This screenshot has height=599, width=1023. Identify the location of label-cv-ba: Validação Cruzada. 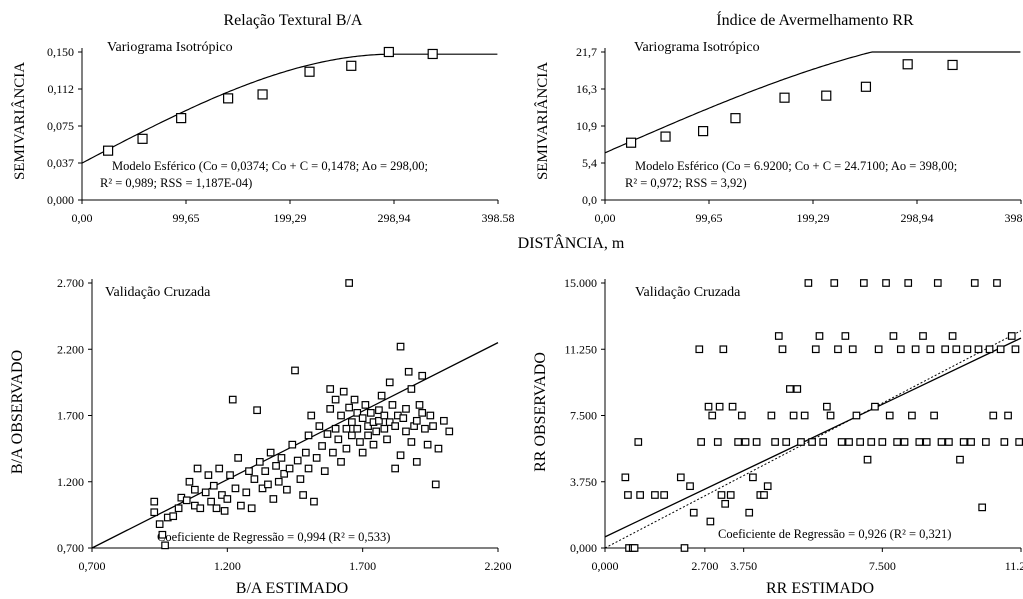
(158, 292).